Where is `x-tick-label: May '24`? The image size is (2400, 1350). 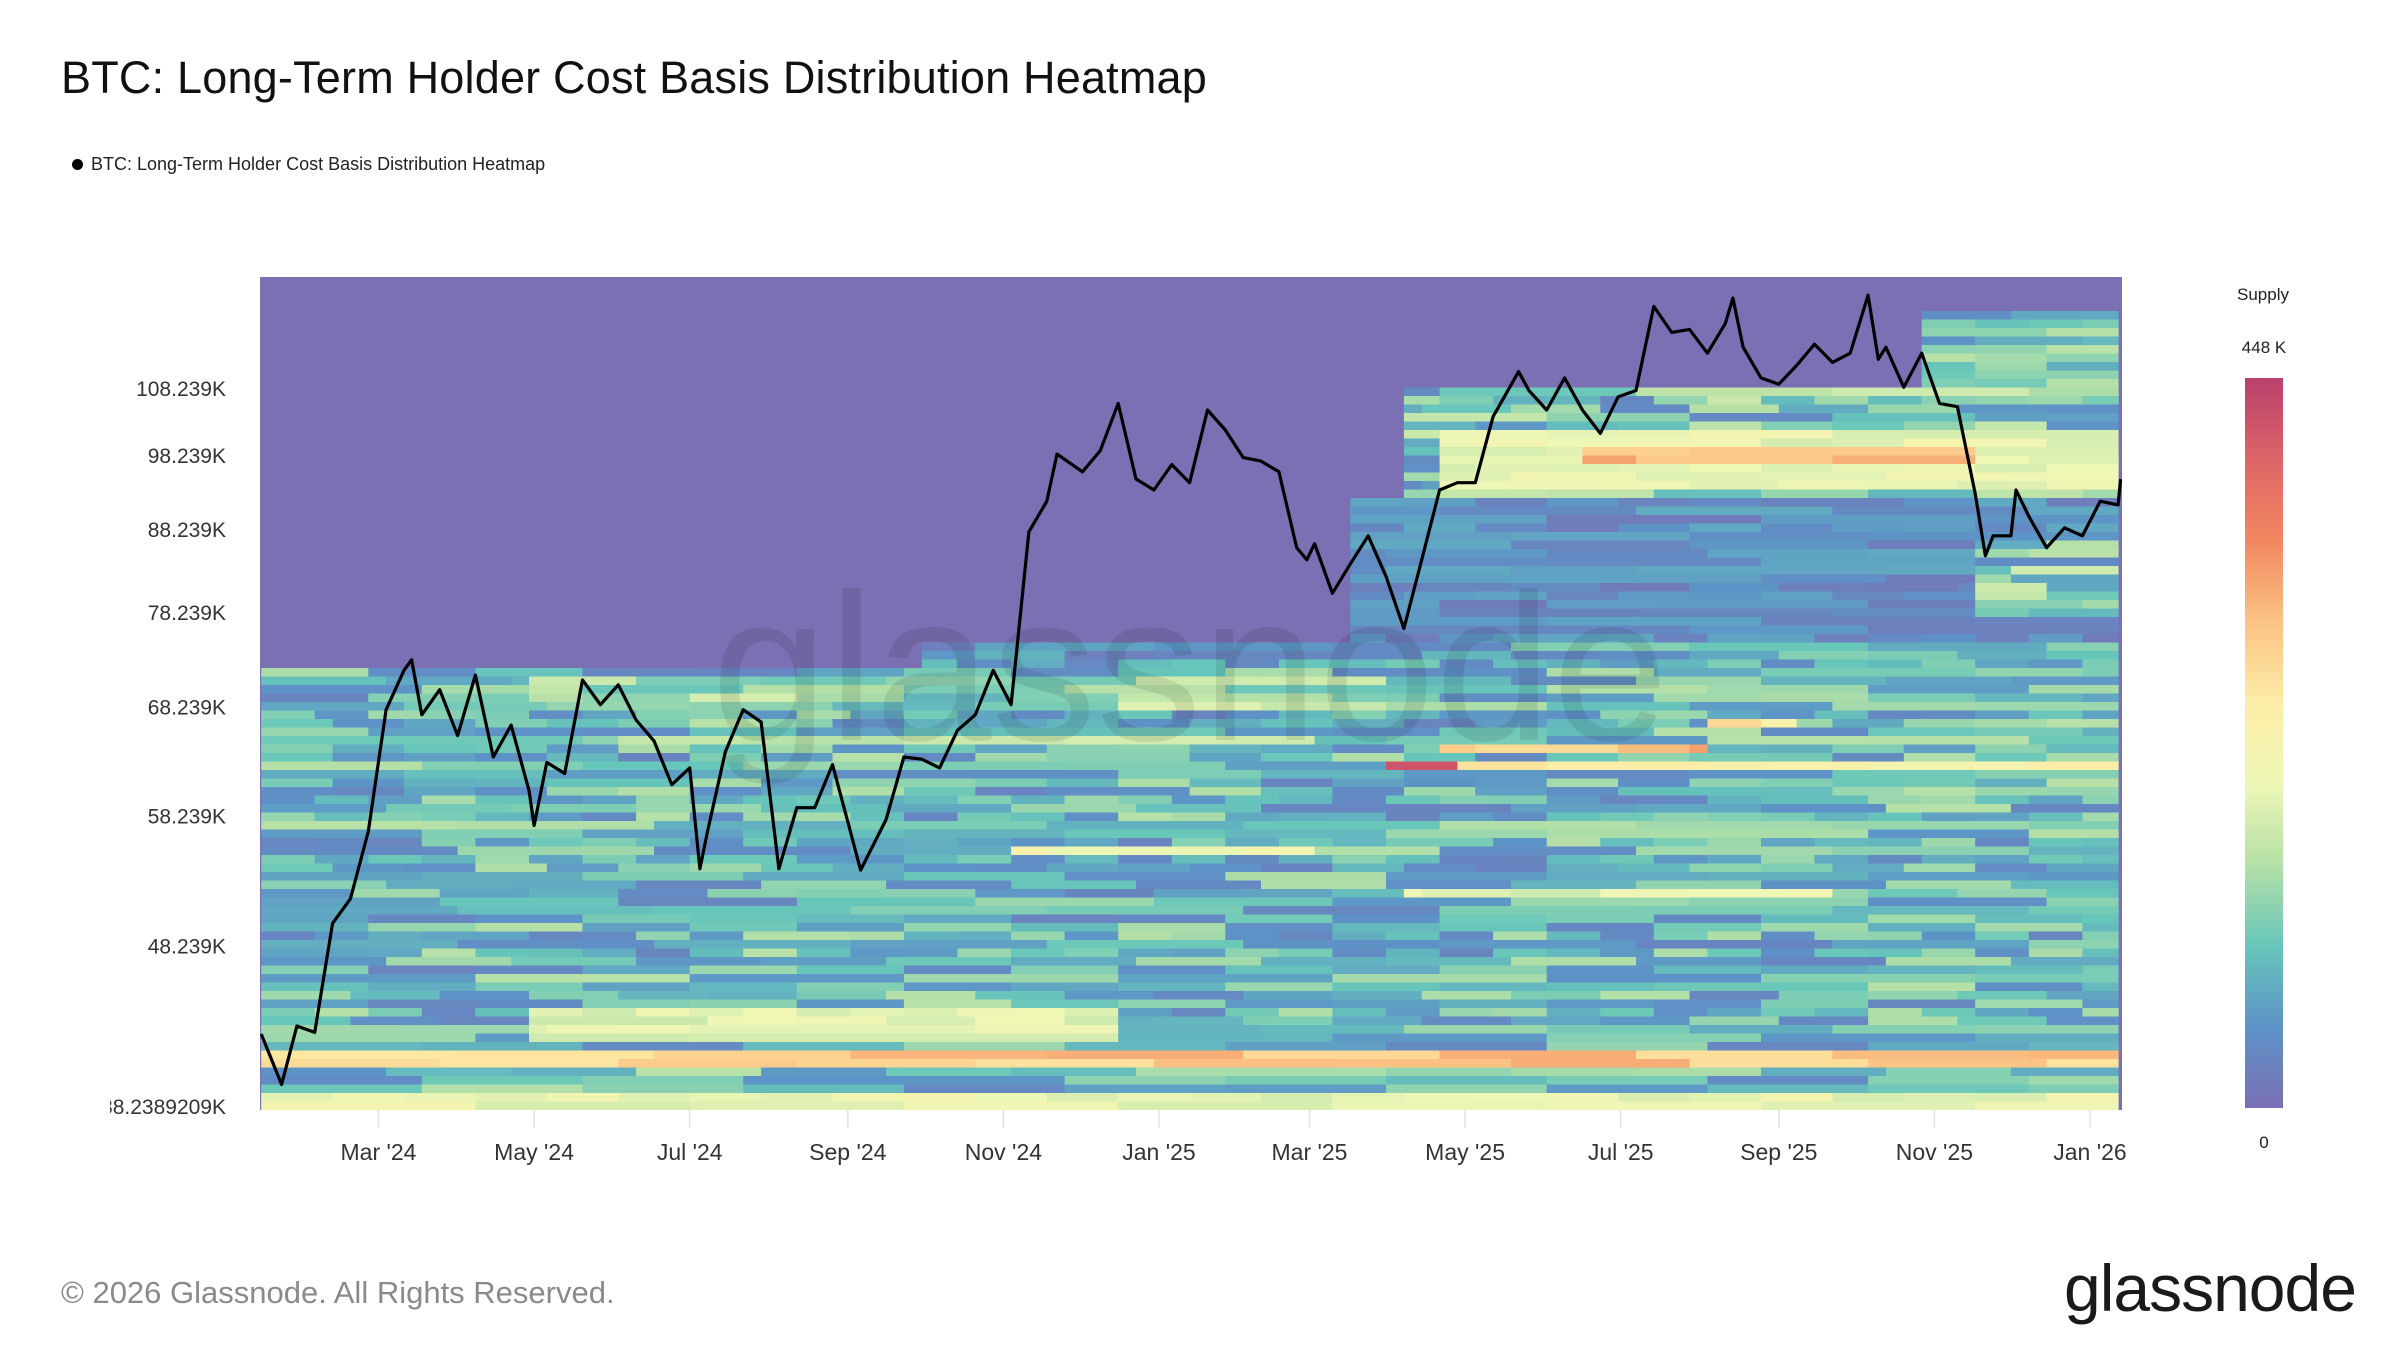 x-tick-label: May '24 is located at coordinates (534, 1152).